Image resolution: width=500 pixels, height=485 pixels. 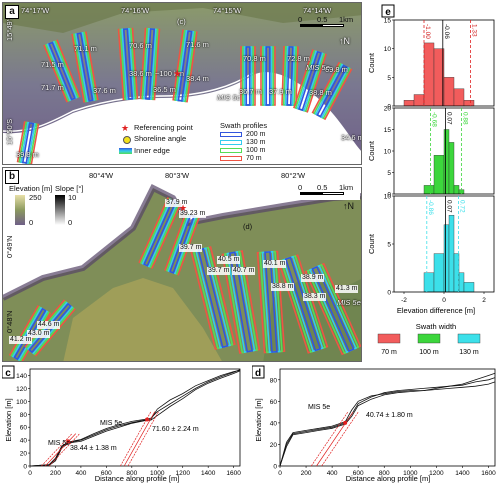 I want to click on inner-edge-icon, so click(x=125, y=151).